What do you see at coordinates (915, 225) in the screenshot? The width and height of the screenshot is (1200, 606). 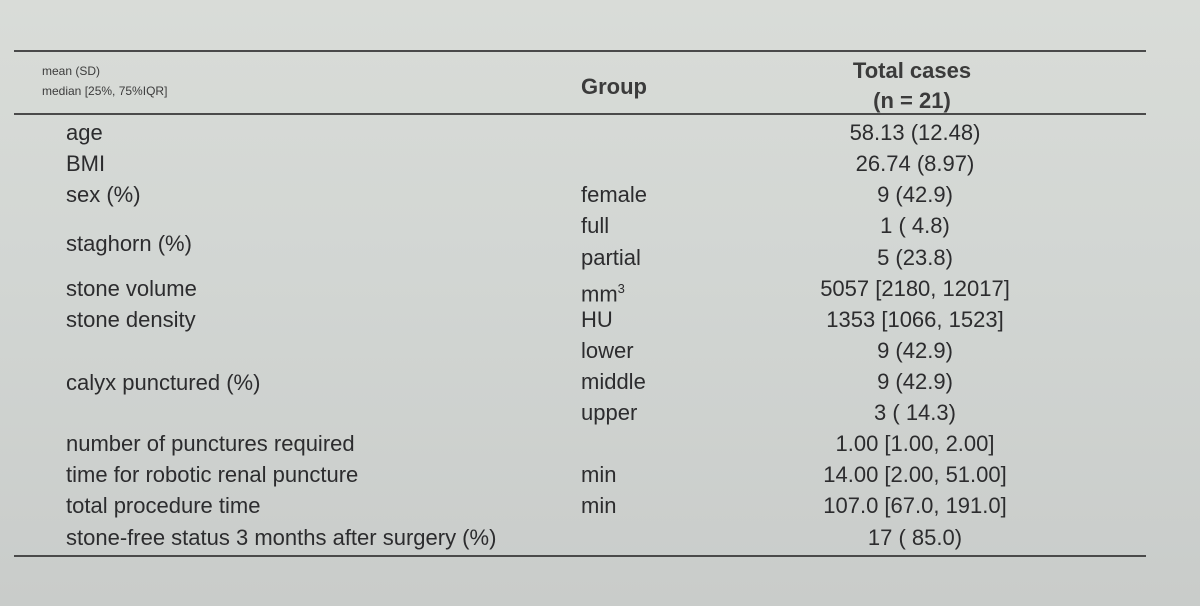 I see `row-value: 1 ( 4.8)` at bounding box center [915, 225].